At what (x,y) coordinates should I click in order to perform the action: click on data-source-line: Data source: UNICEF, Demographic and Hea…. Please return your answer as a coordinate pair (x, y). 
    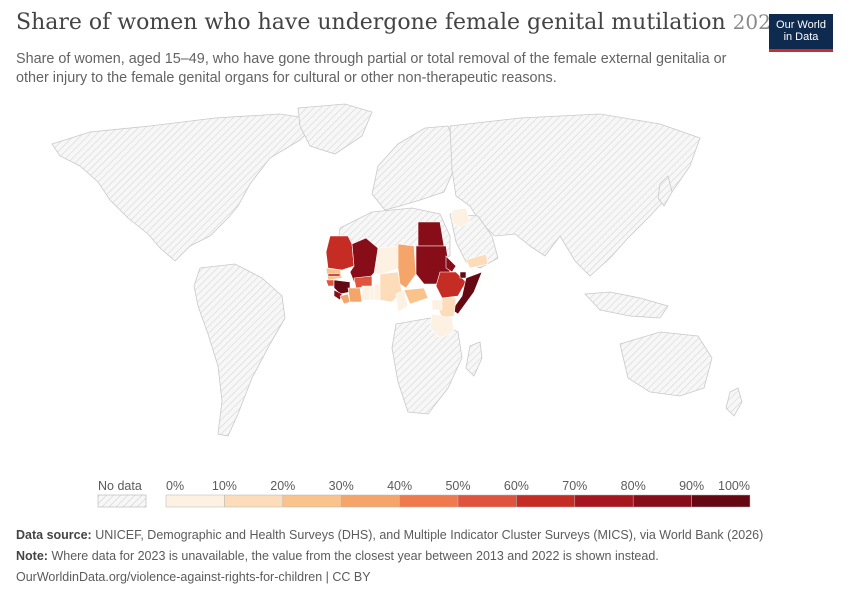
    Looking at the image, I should click on (389, 535).